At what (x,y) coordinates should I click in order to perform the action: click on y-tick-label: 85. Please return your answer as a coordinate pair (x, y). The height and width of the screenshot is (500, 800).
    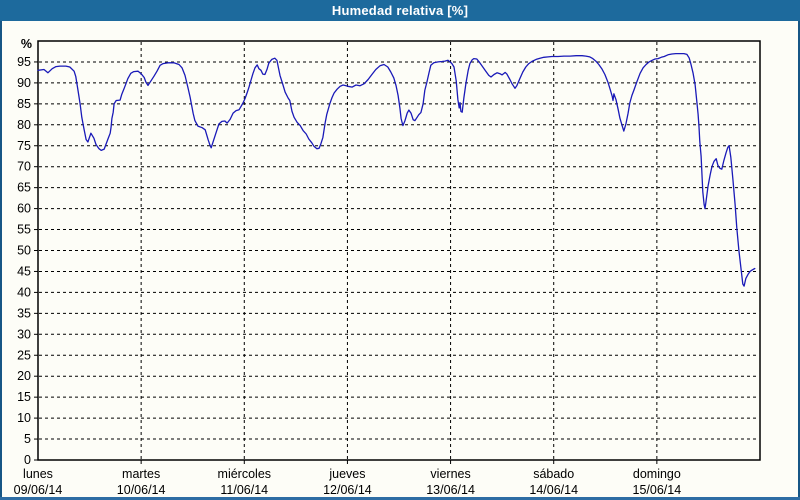
    Looking at the image, I should click on (24, 104).